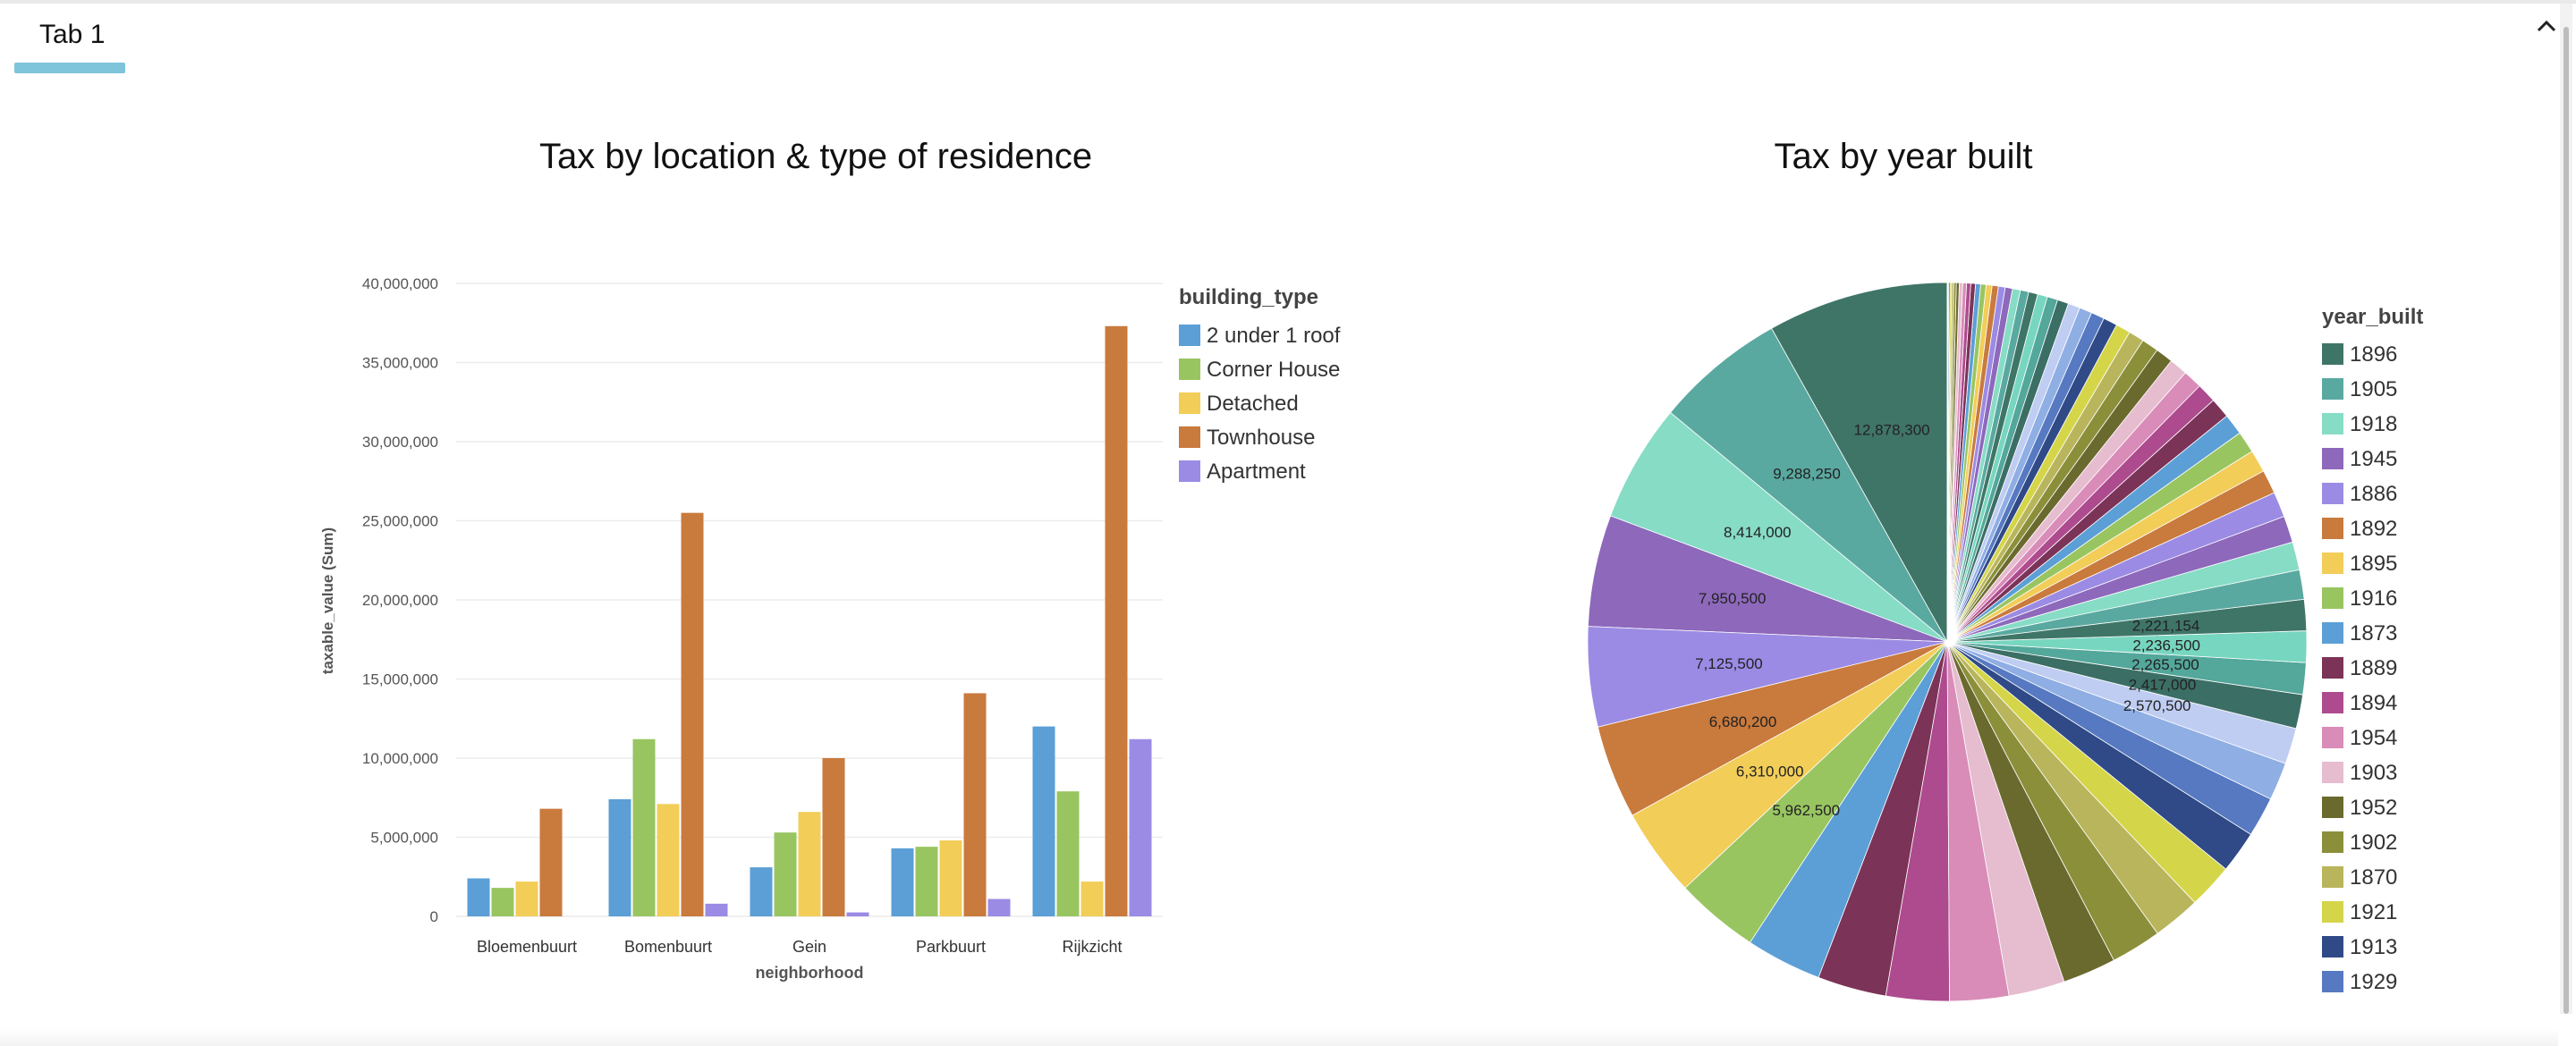  Describe the element at coordinates (2373, 354) in the screenshot. I see `legend-label: 1896` at that location.